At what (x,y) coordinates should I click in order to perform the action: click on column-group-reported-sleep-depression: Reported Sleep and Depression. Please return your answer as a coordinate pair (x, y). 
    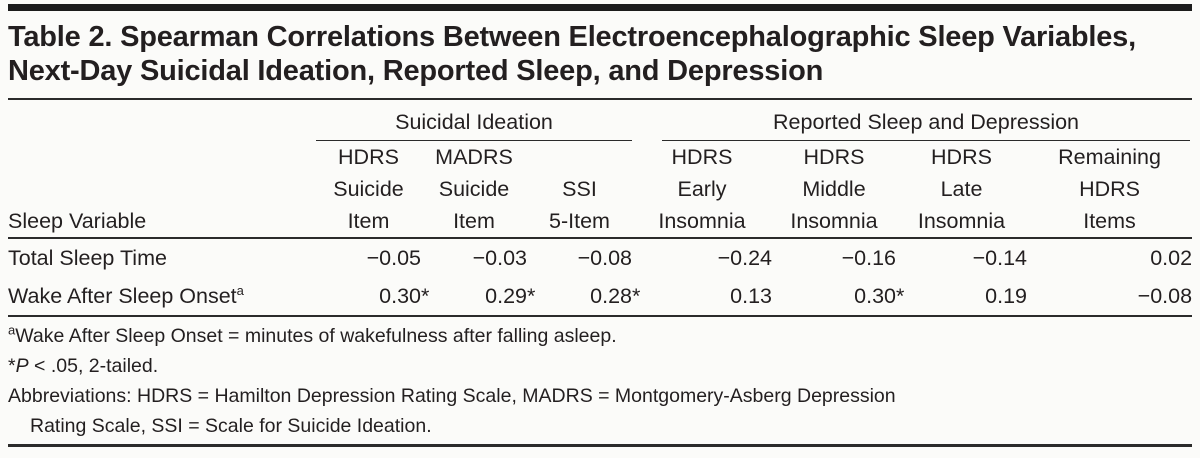
    Looking at the image, I should click on (912, 120).